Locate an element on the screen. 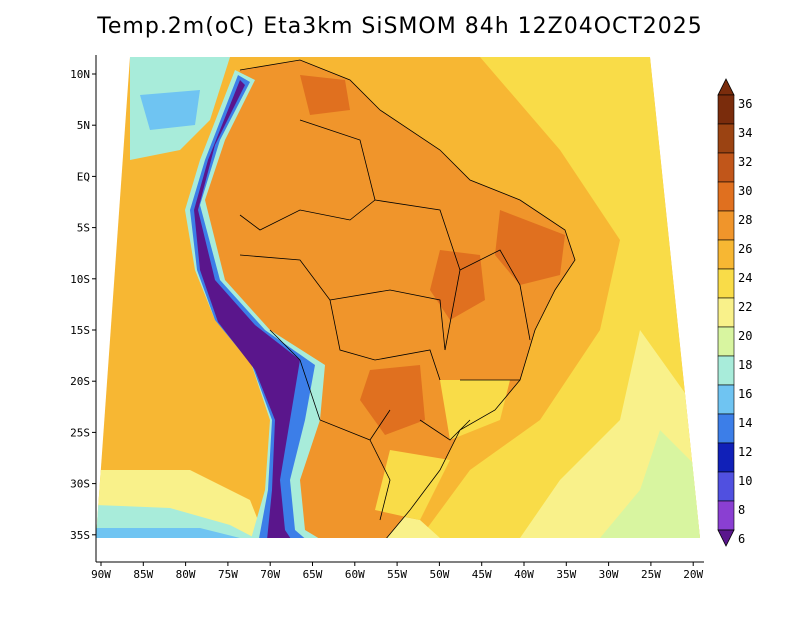 The width and height of the screenshot is (800, 618). colorbar-label: 28 is located at coordinates (745, 220).